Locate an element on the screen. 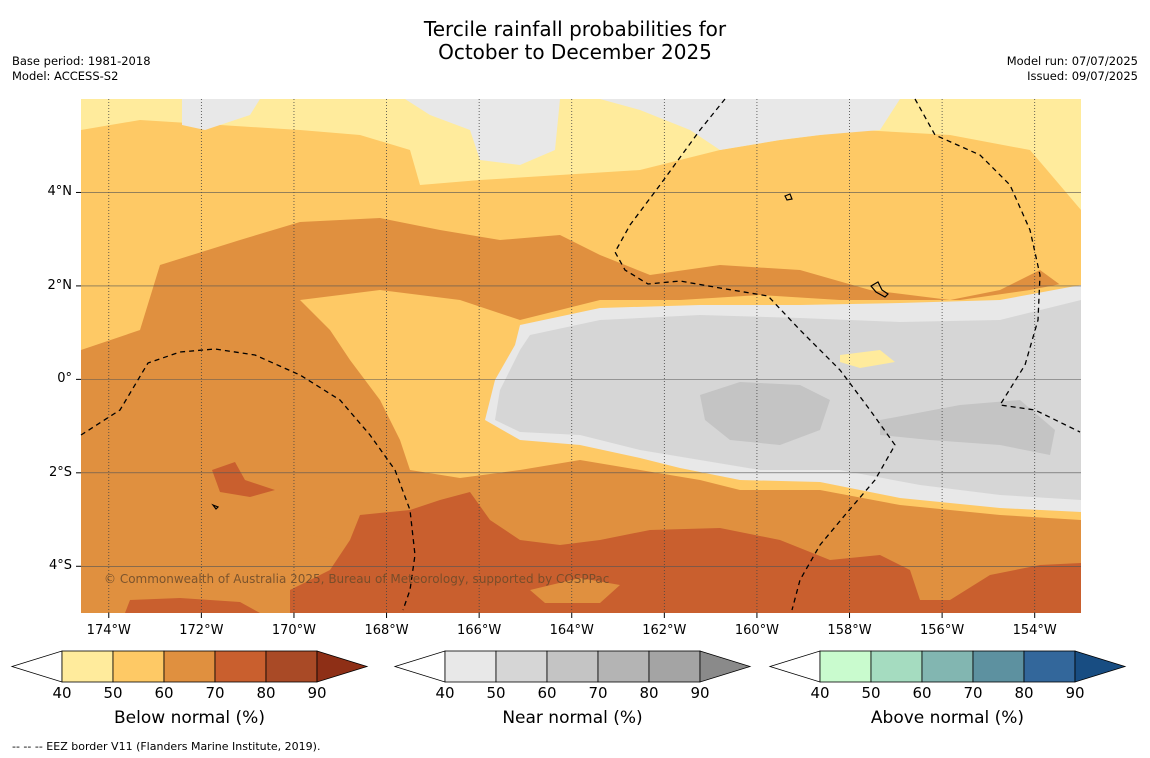  lat-tick-label: 2°S is located at coordinates (60, 472).